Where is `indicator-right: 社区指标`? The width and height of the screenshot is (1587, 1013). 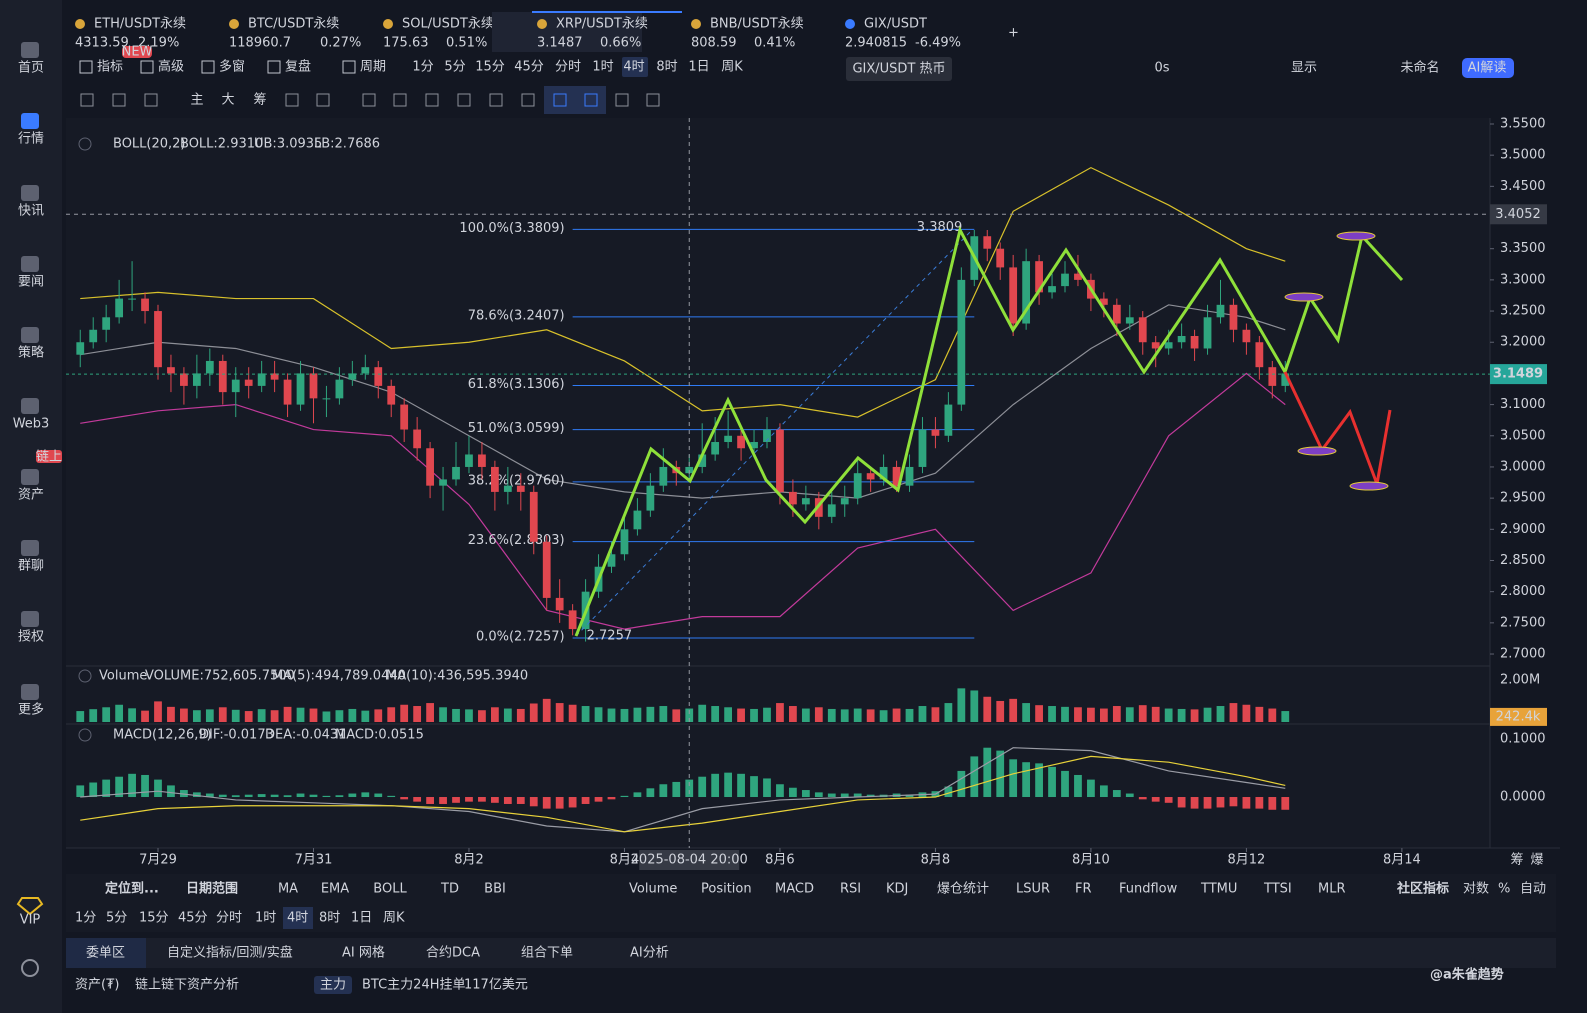 indicator-right: 社区指标 is located at coordinates (1422, 889).